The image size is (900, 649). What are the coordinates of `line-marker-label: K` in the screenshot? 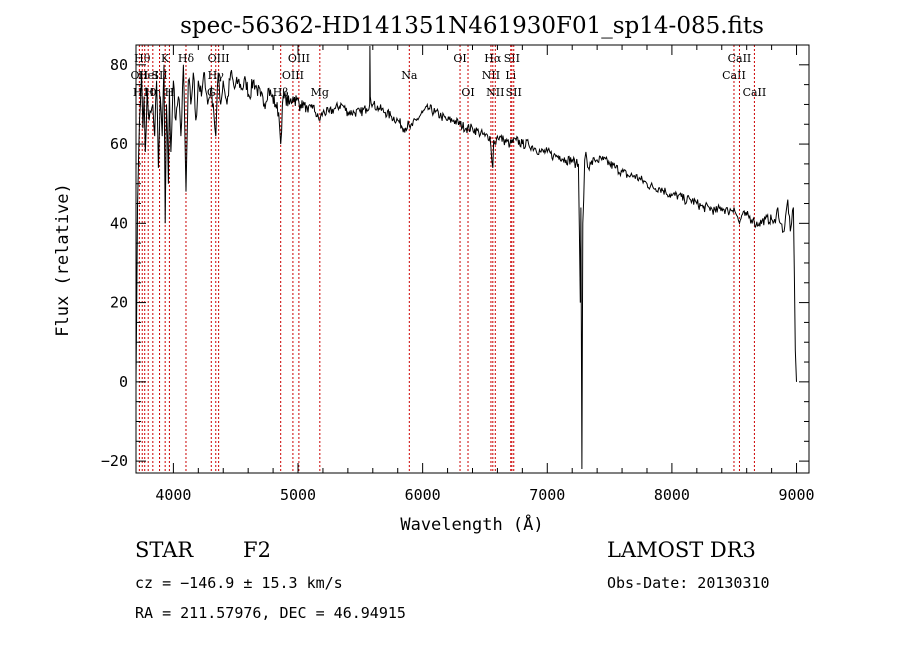 It's located at (165, 58).